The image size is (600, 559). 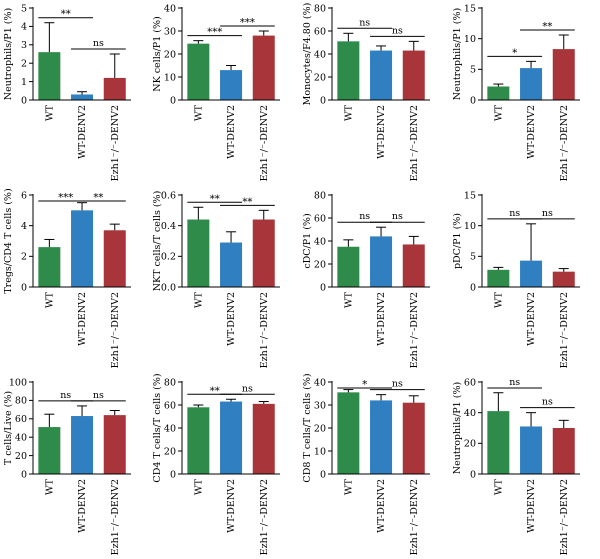 What do you see at coordinates (18, 382) in the screenshot?
I see `y-tick-label: 100` at bounding box center [18, 382].